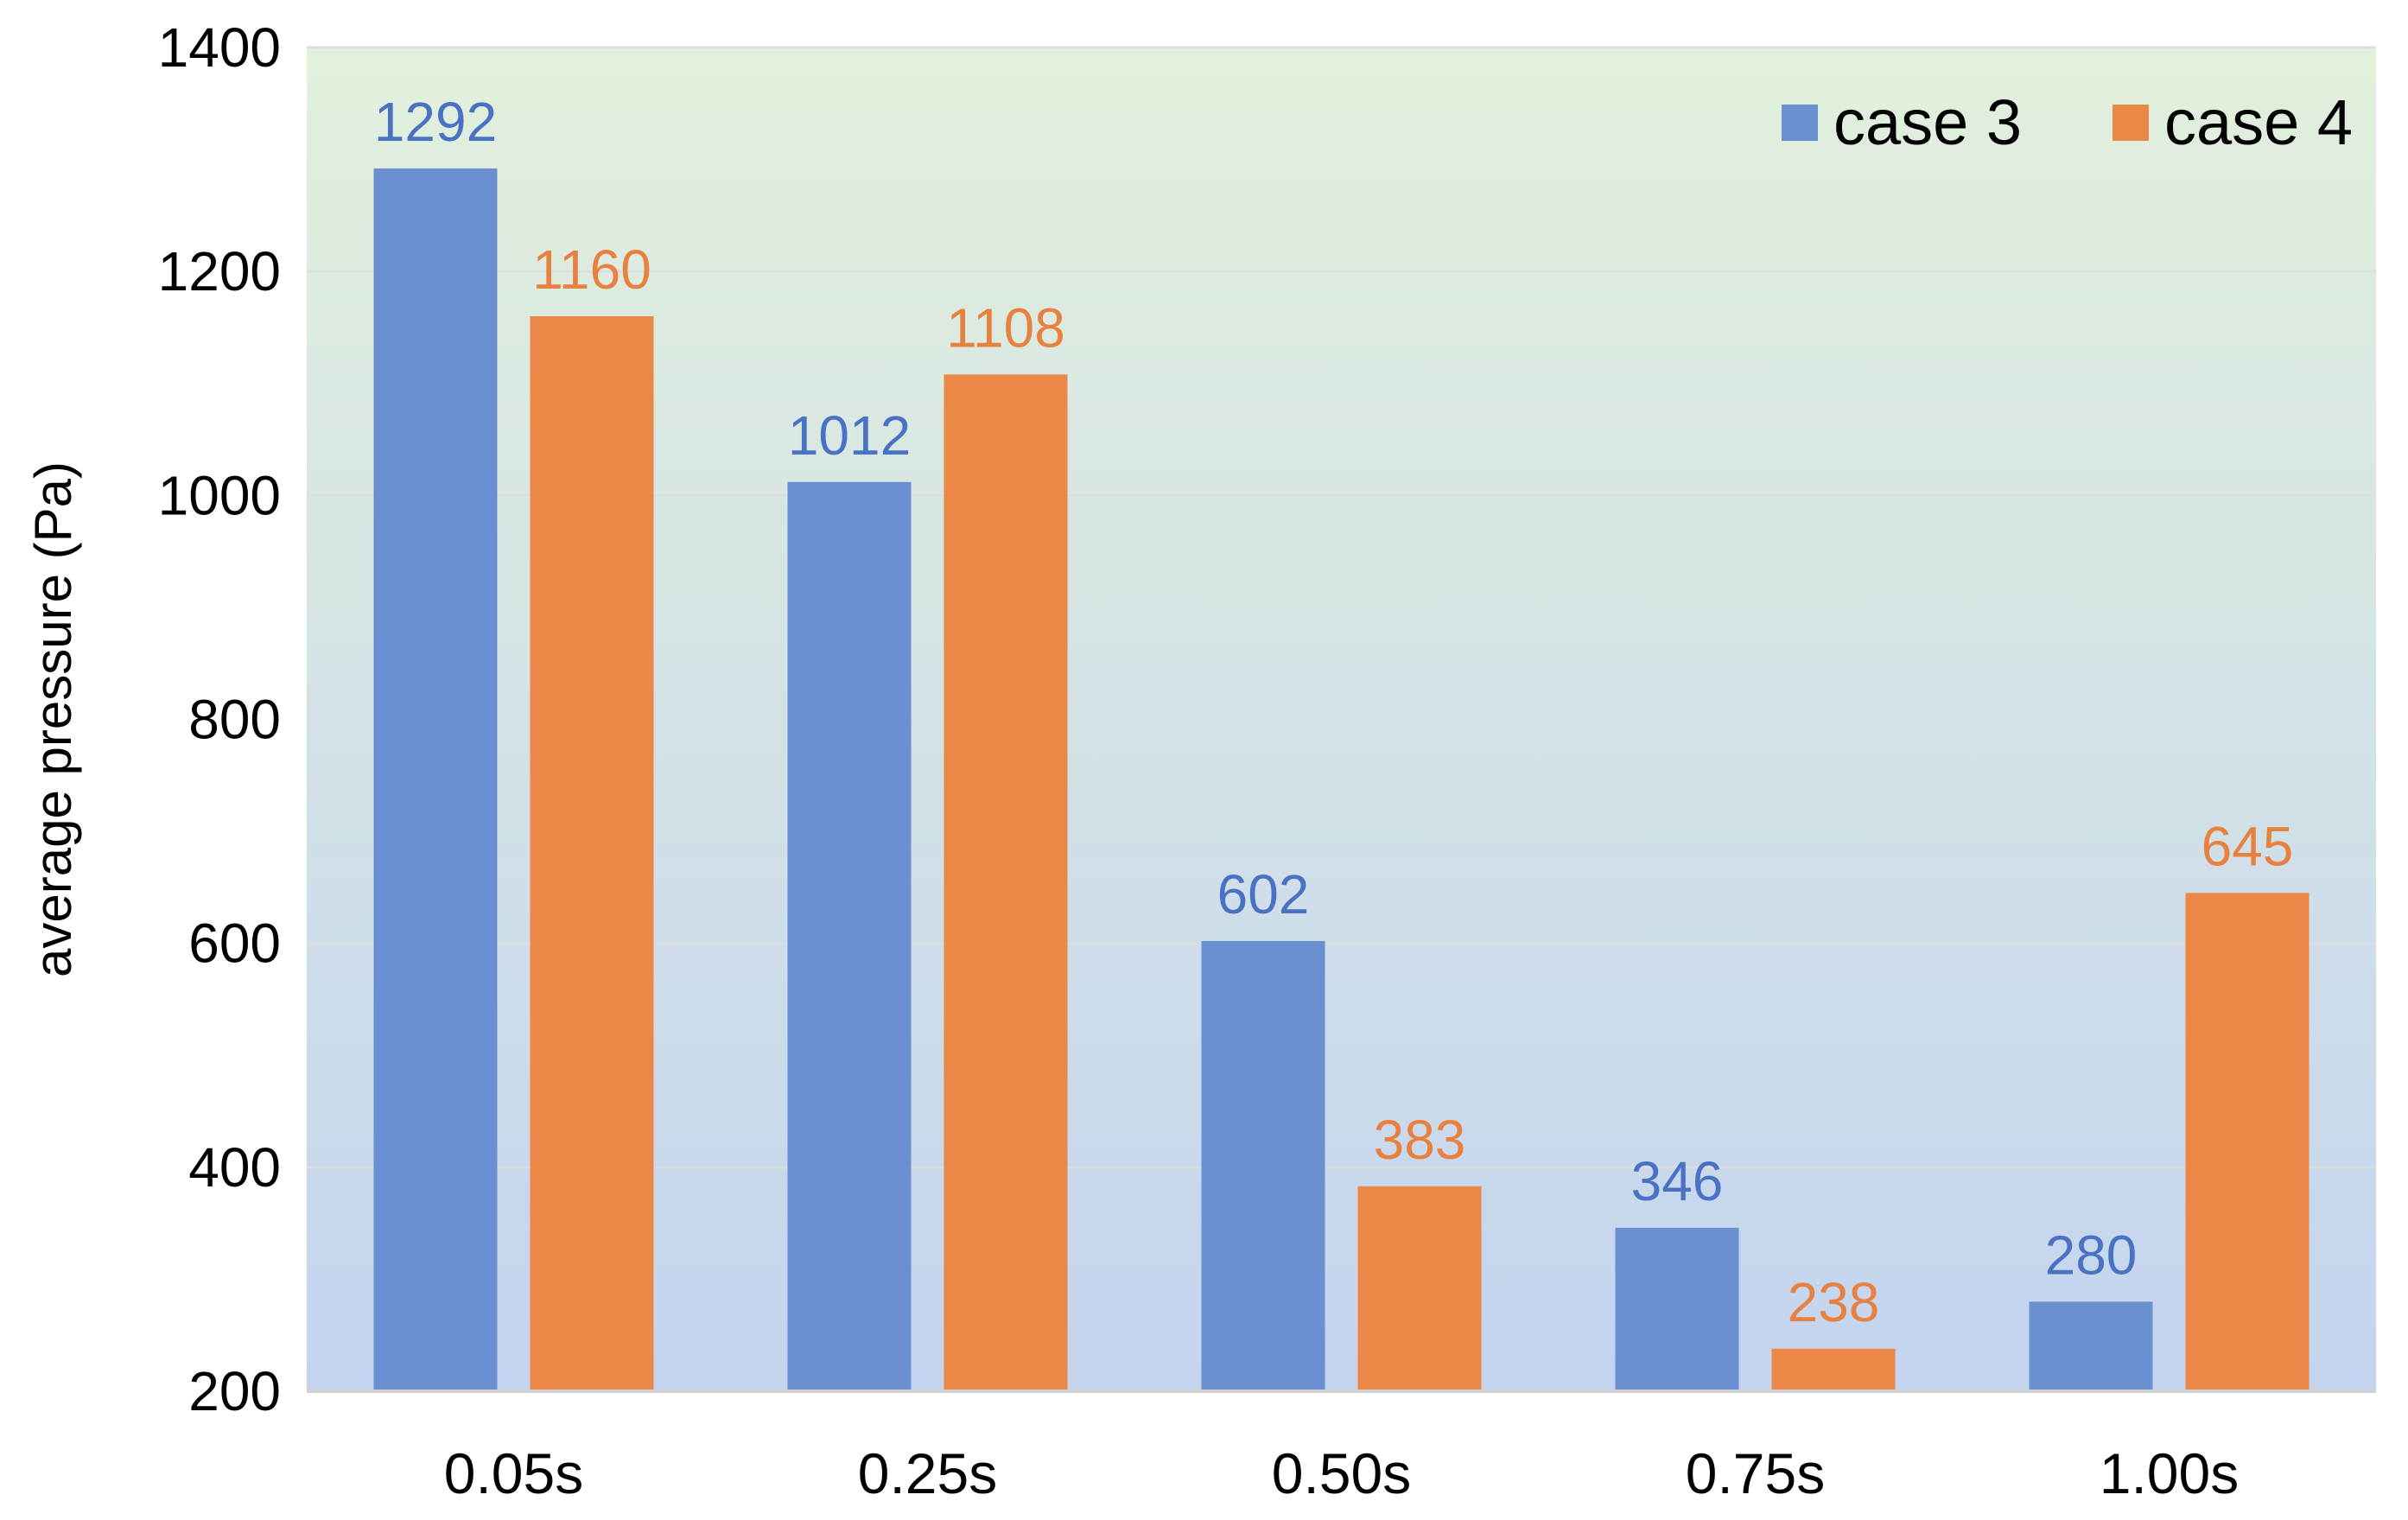 This screenshot has height=1520, width=2408. I want to click on bar-case-3-1.00s, so click(2091, 1346).